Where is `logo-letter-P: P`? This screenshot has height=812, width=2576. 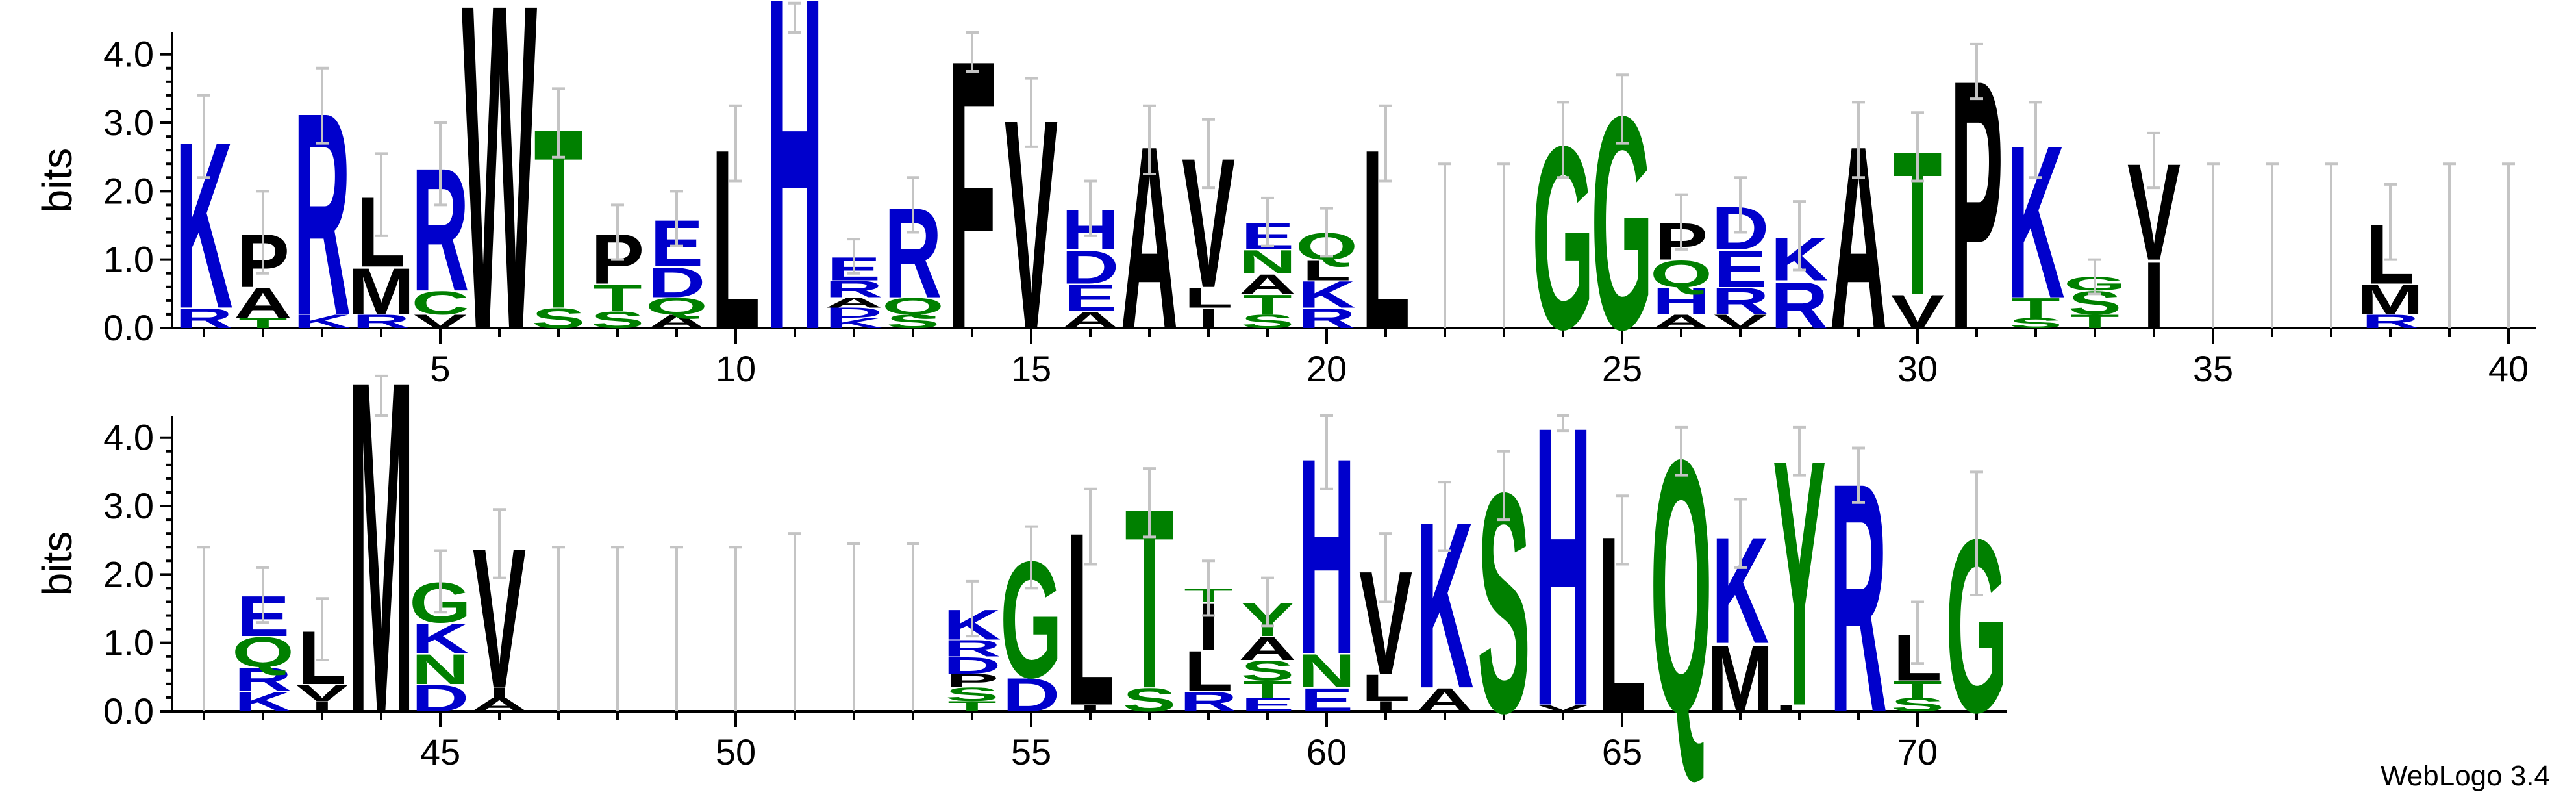 logo-letter-P: P is located at coordinates (972, 681).